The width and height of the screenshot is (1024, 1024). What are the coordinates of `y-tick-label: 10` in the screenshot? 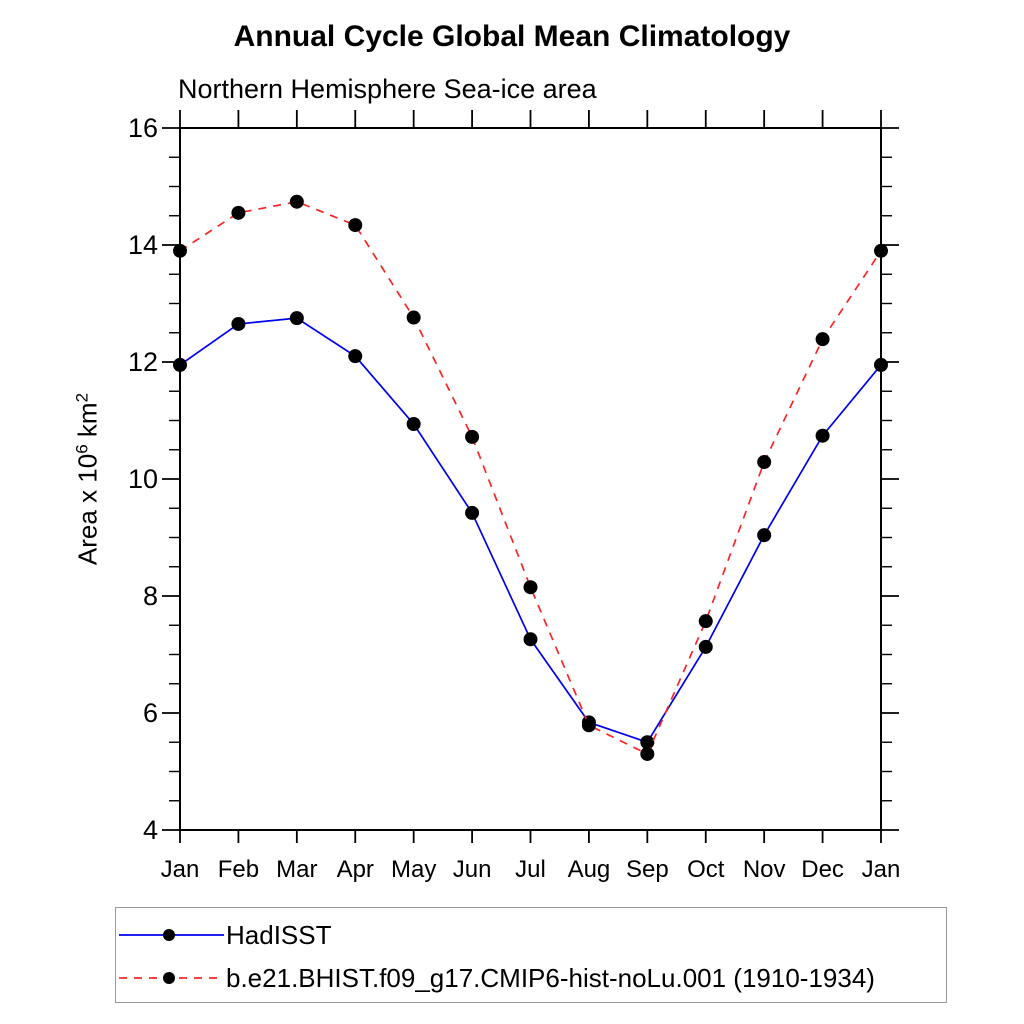 It's located at (143, 479).